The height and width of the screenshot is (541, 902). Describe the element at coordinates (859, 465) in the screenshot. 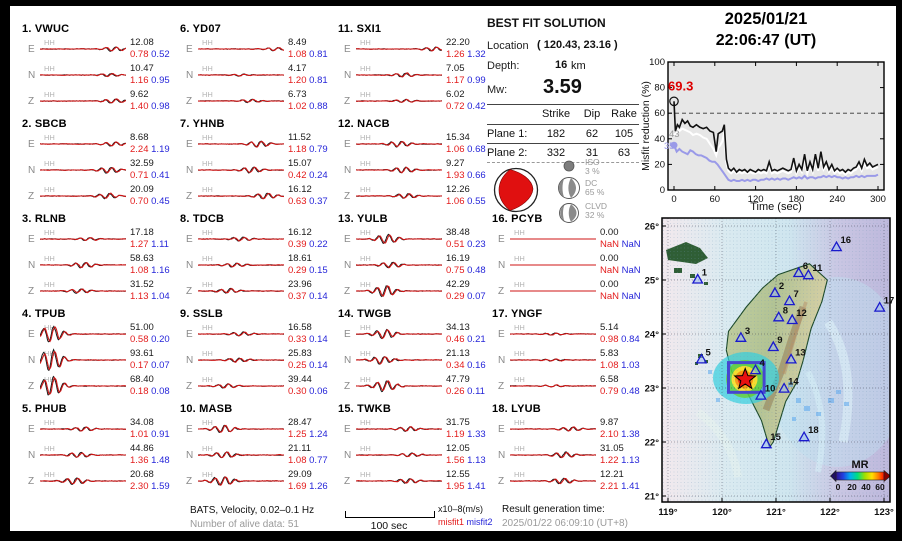

I see `mr-colorbar-title: MR` at that location.